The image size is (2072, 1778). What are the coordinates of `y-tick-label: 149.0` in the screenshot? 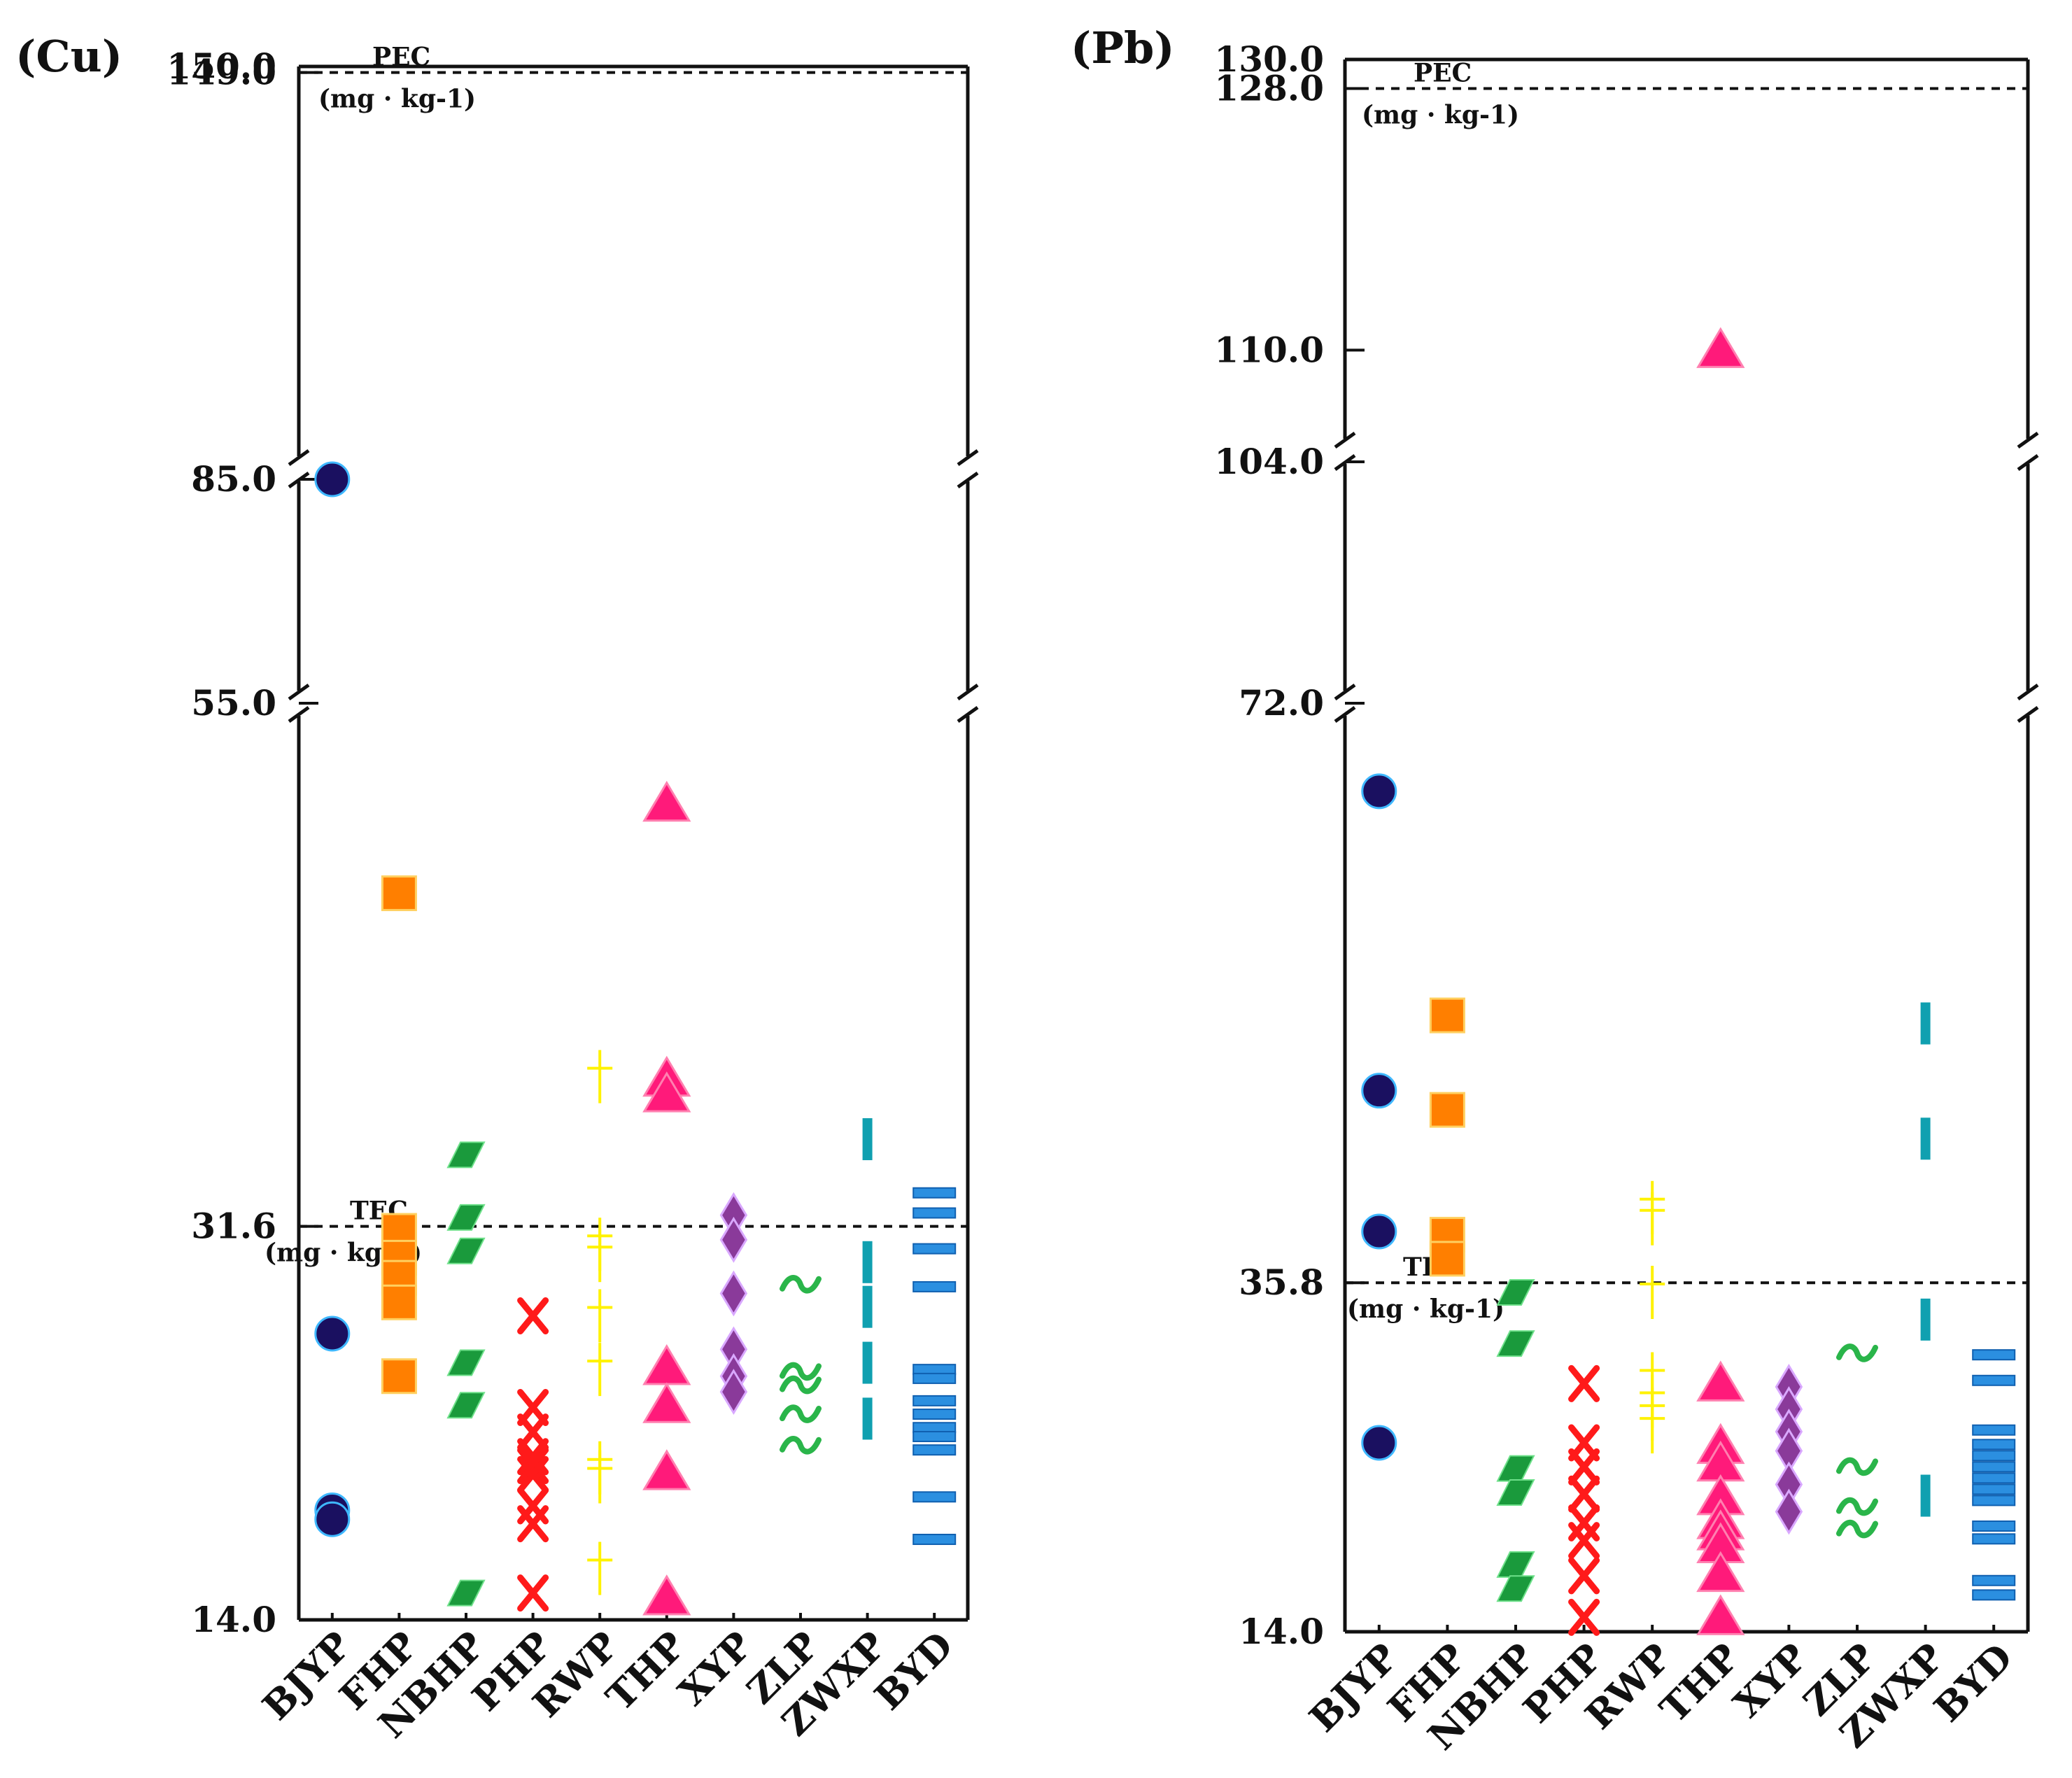 It's located at (221, 72).